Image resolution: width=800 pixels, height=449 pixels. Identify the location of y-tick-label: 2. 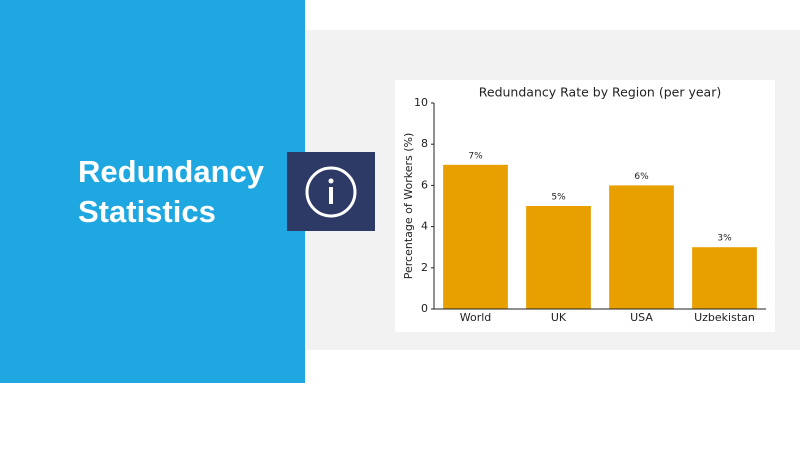
(424, 267).